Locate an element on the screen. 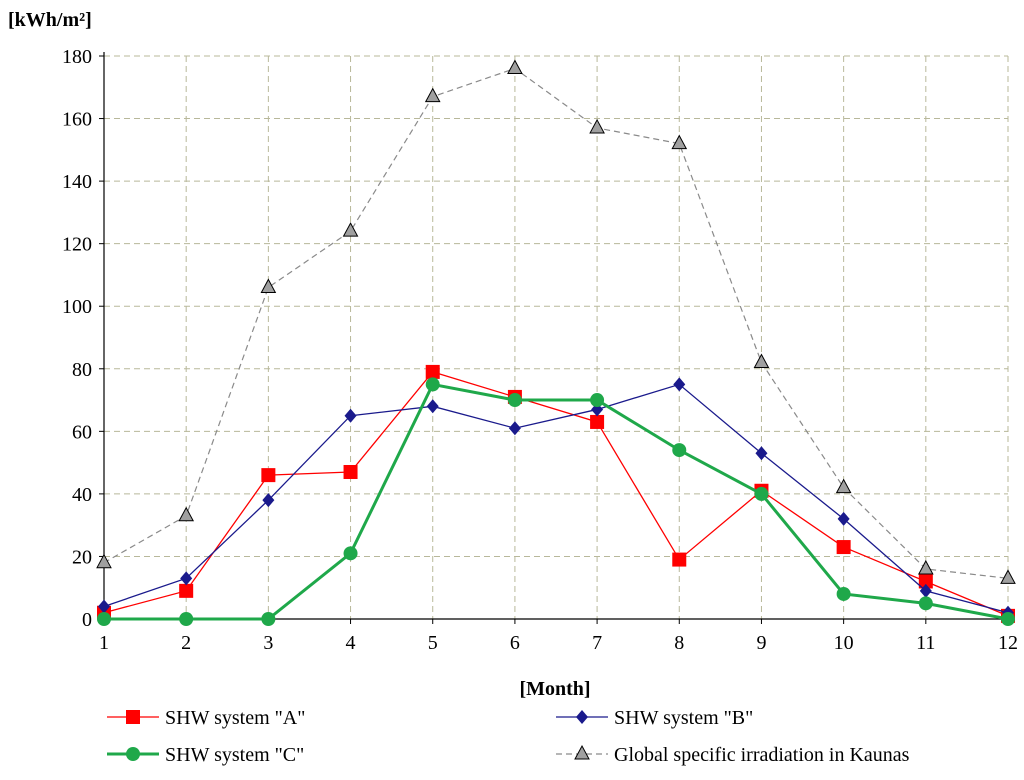 The height and width of the screenshot is (780, 1024). legend-item: Global specific irradiation in Kaunas is located at coordinates (733, 755).